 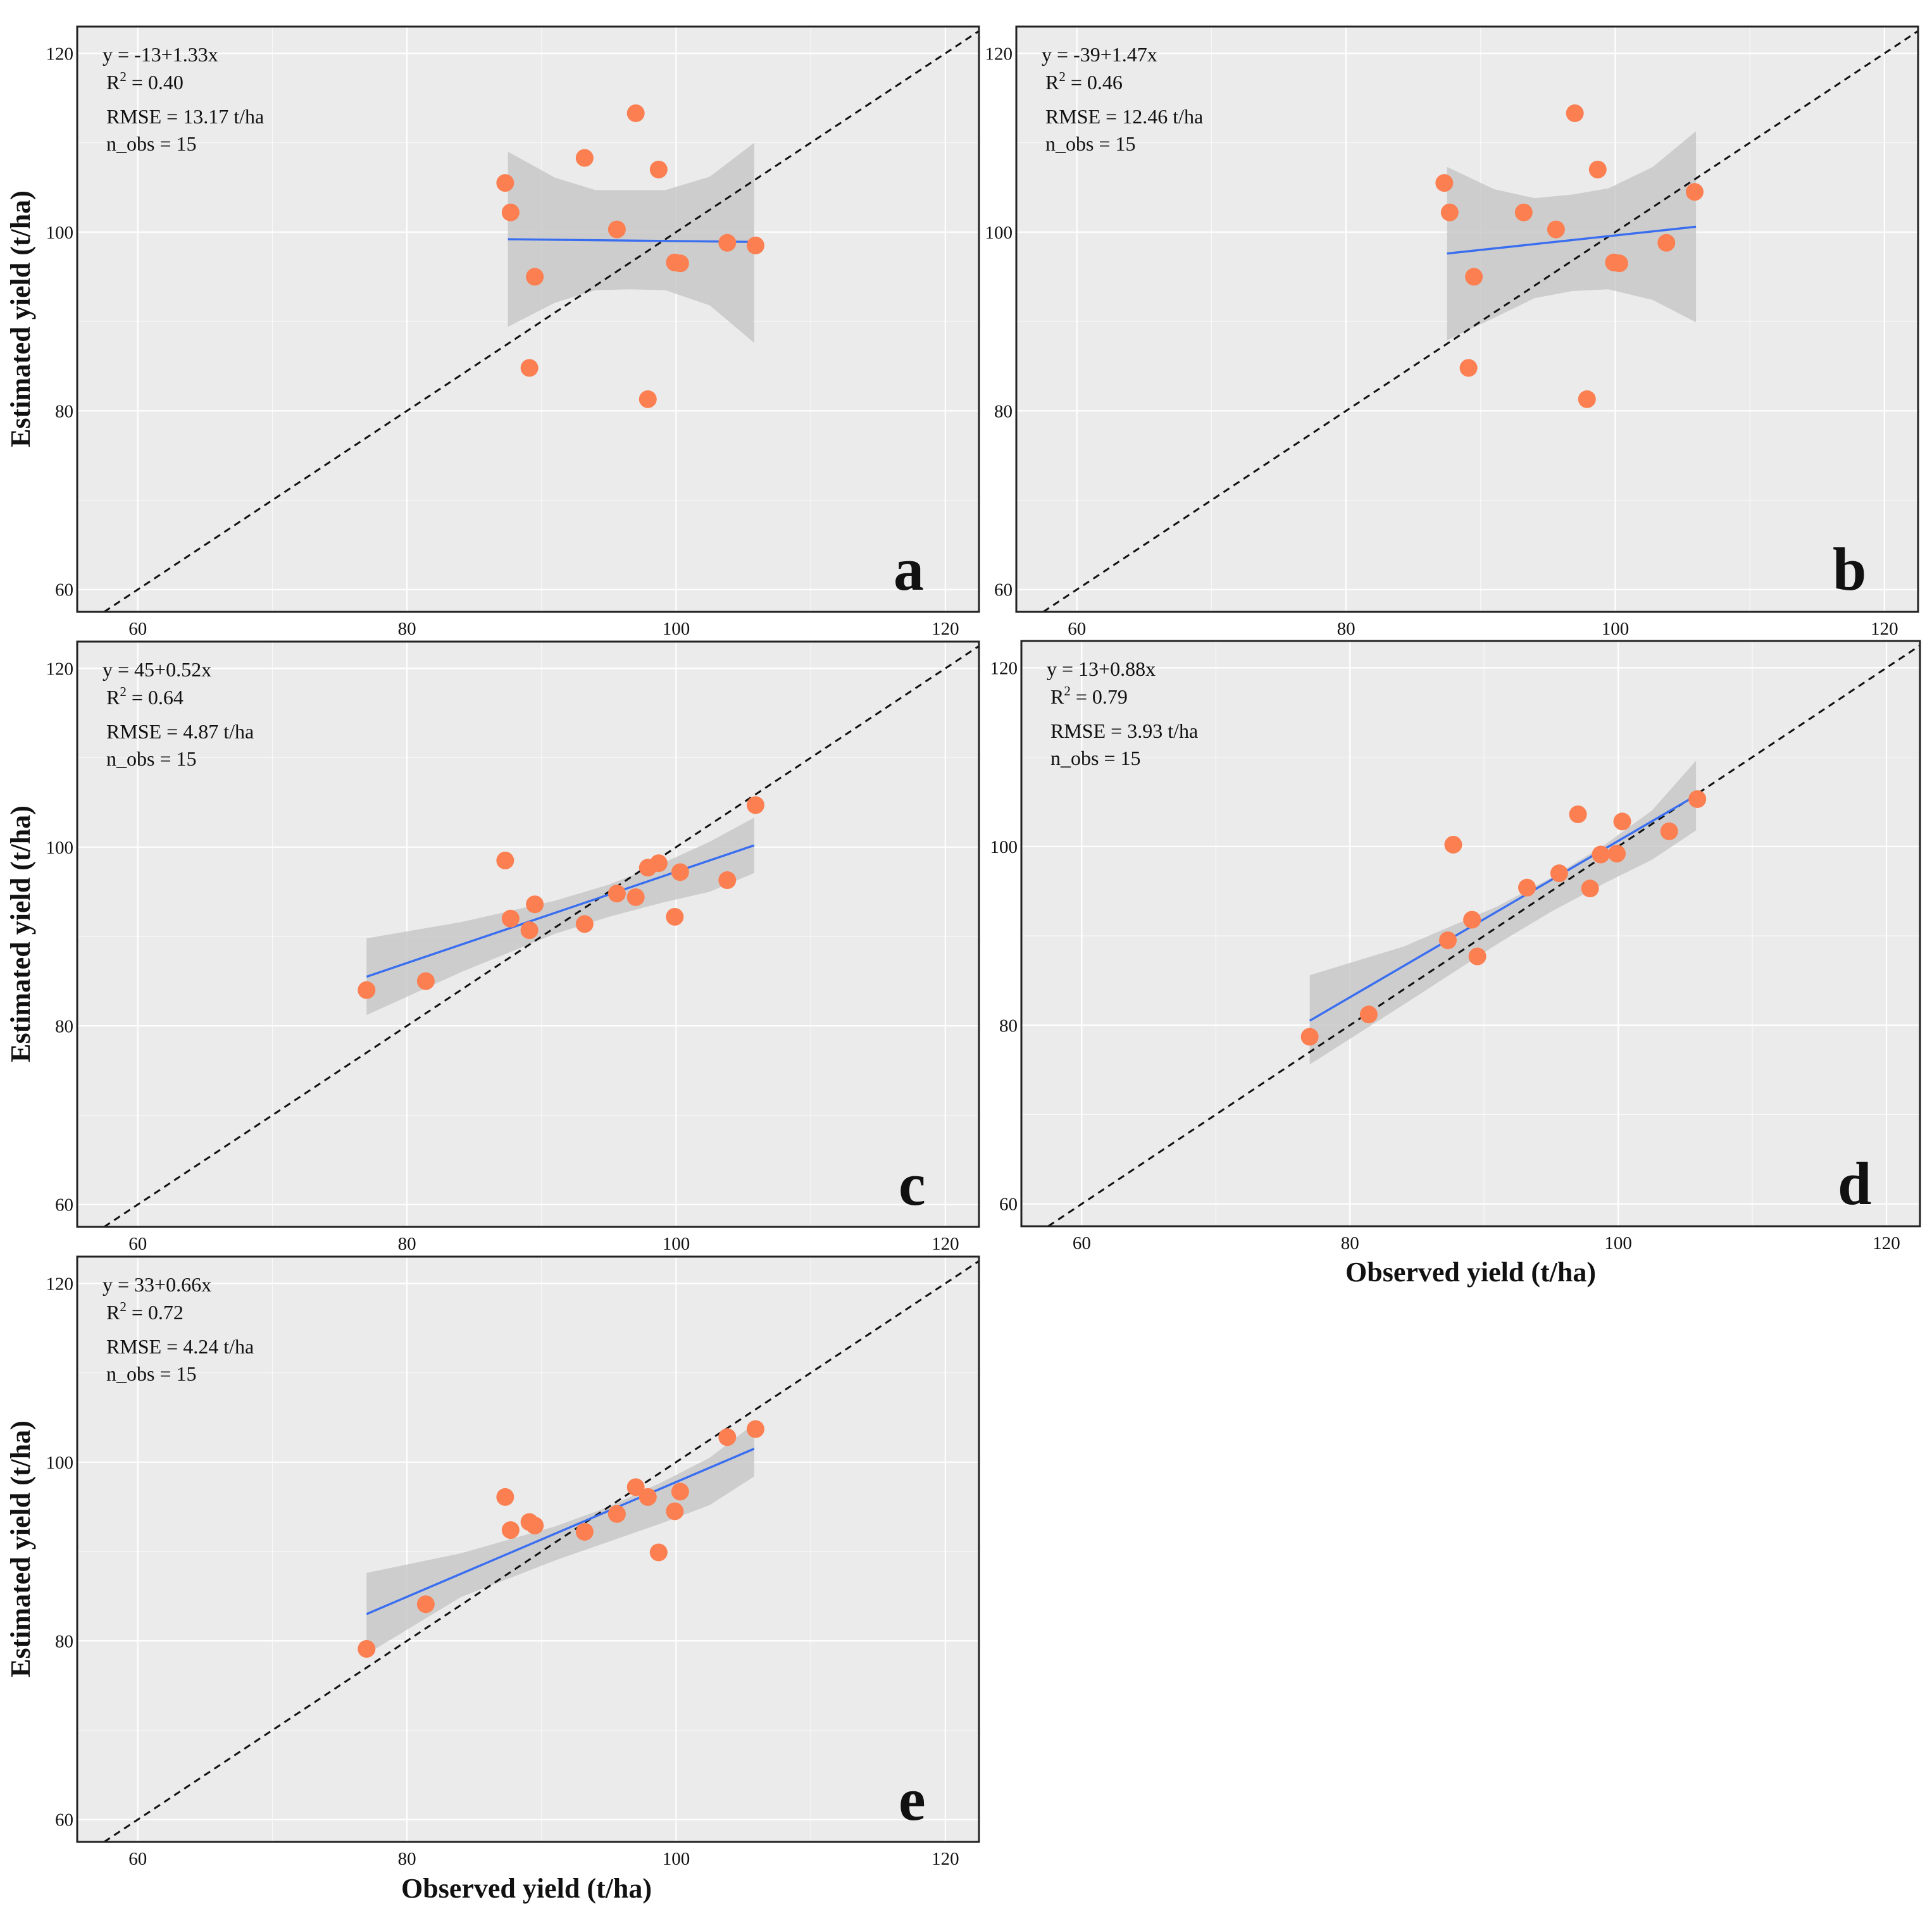 I want to click on x-tick-label: 120, so click(x=945, y=1859).